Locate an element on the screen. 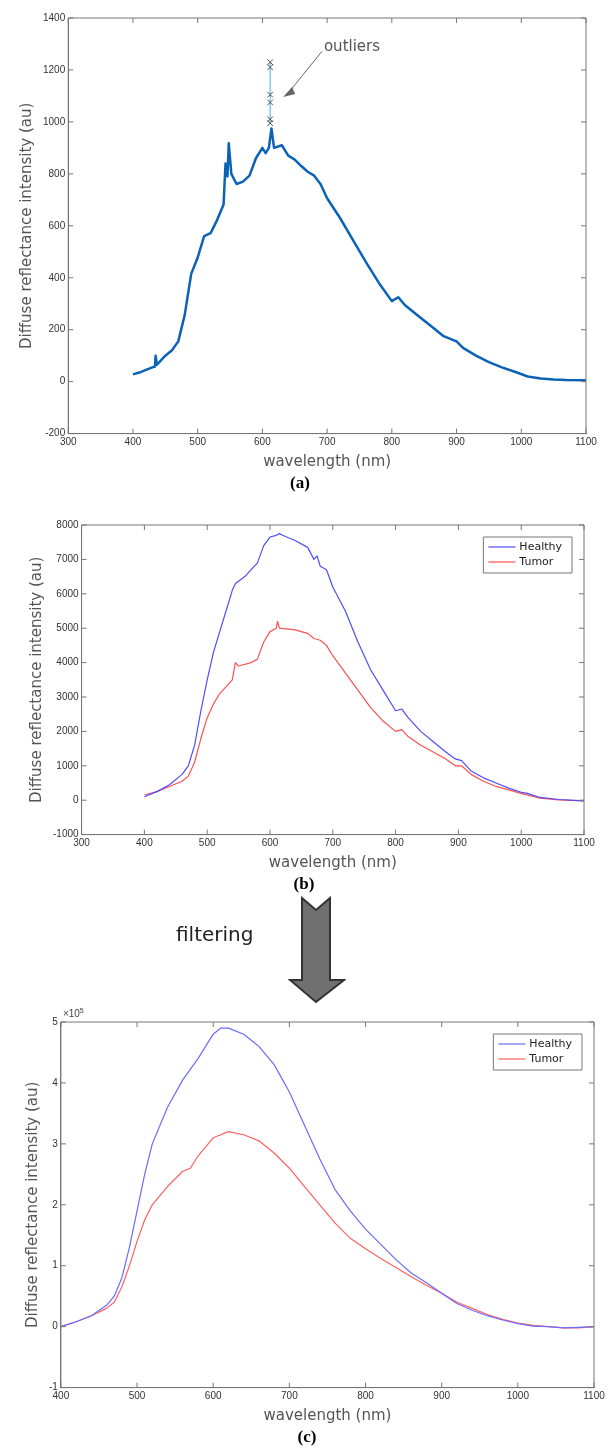 The height and width of the screenshot is (1454, 608). y-tick-label: 3 is located at coordinates (55, 1143).